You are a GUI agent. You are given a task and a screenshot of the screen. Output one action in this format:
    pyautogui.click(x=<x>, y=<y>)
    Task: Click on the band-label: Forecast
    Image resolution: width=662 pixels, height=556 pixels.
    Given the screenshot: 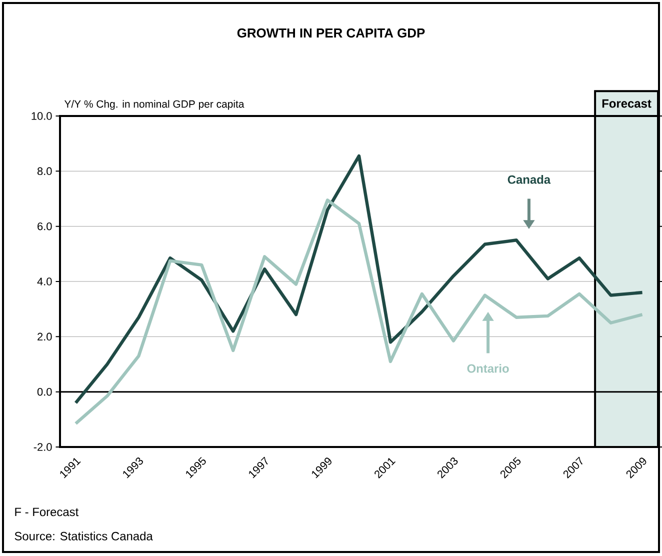 What is the action you would take?
    pyautogui.click(x=627, y=103)
    